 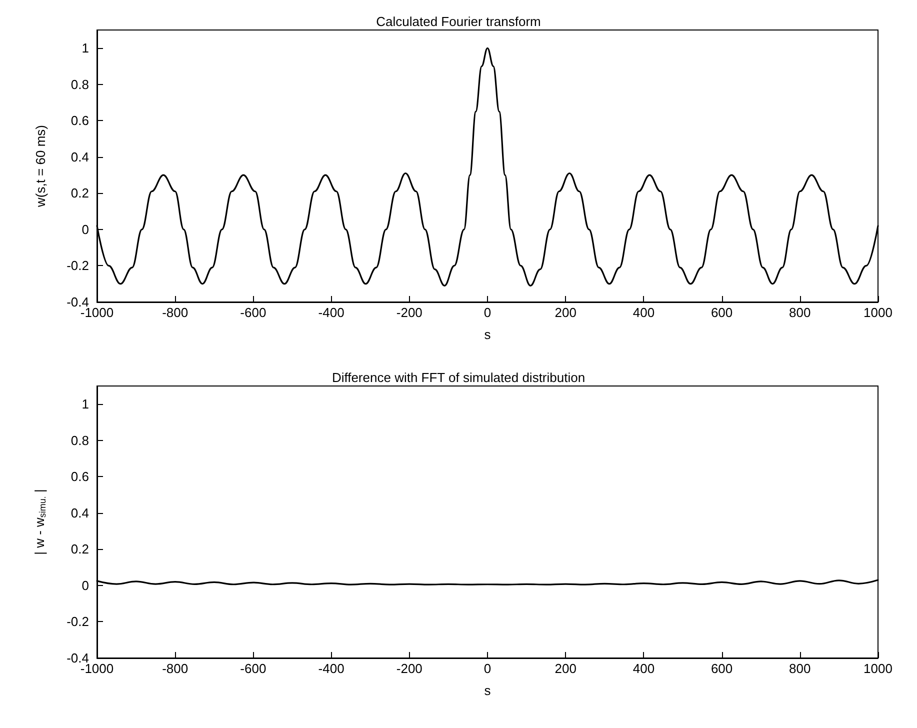 What do you see at coordinates (459, 377) in the screenshot?
I see `chart-title: Difference with FFT of simulated distribution` at bounding box center [459, 377].